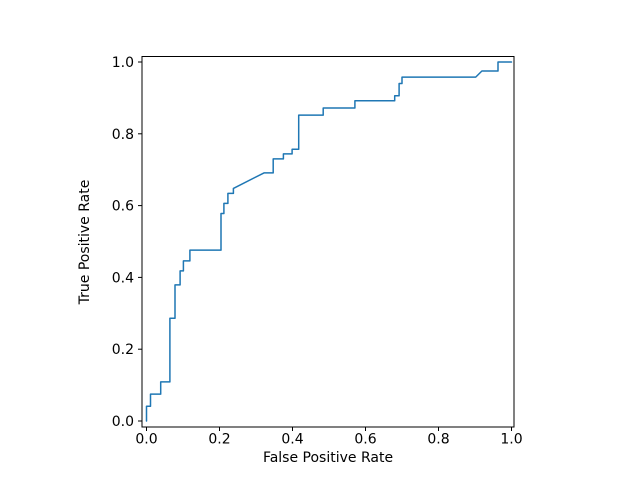 Image resolution: width=640 pixels, height=480 pixels. Describe the element at coordinates (127, 242) in the screenshot. I see `y-axis-ticks: 0.0 0.2 0.4 0.6 0.8 1.0` at that location.